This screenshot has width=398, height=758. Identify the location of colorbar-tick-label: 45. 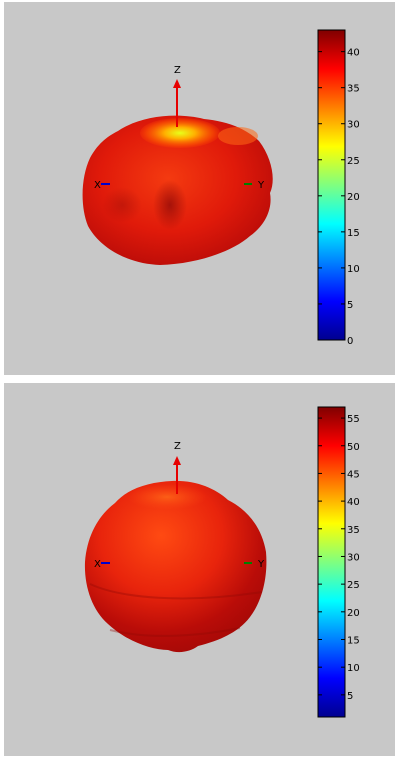
(353, 474).